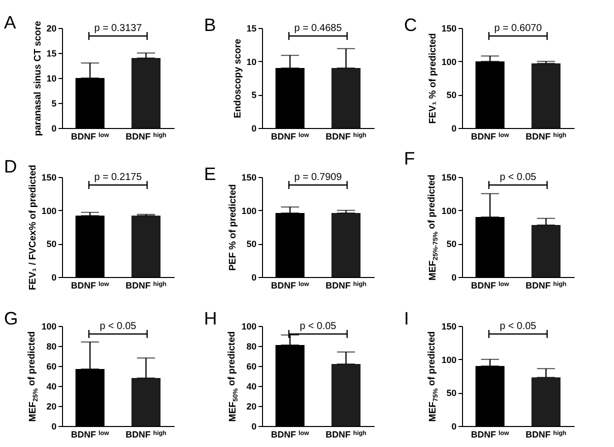 The height and width of the screenshot is (447, 614). What do you see at coordinates (407, 318) in the screenshot?
I see `chart-title: I` at bounding box center [407, 318].